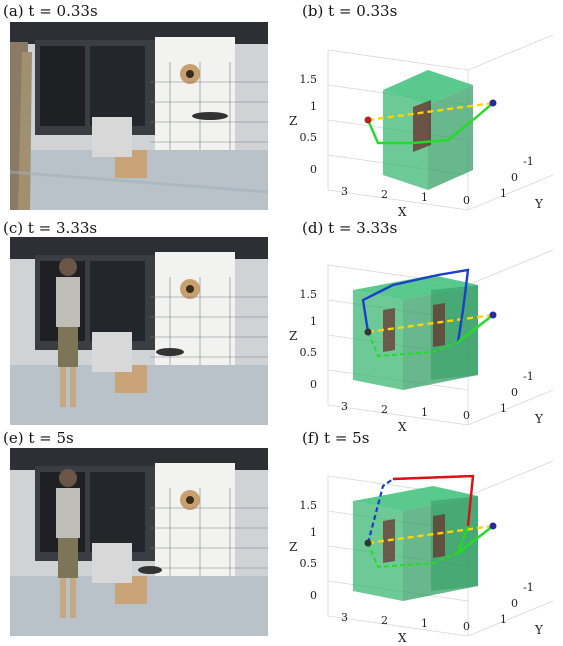 The image size is (563, 646). Describe the element at coordinates (336, 438) in the screenshot. I see `plot-caption-f: (f) t = 5s` at that location.